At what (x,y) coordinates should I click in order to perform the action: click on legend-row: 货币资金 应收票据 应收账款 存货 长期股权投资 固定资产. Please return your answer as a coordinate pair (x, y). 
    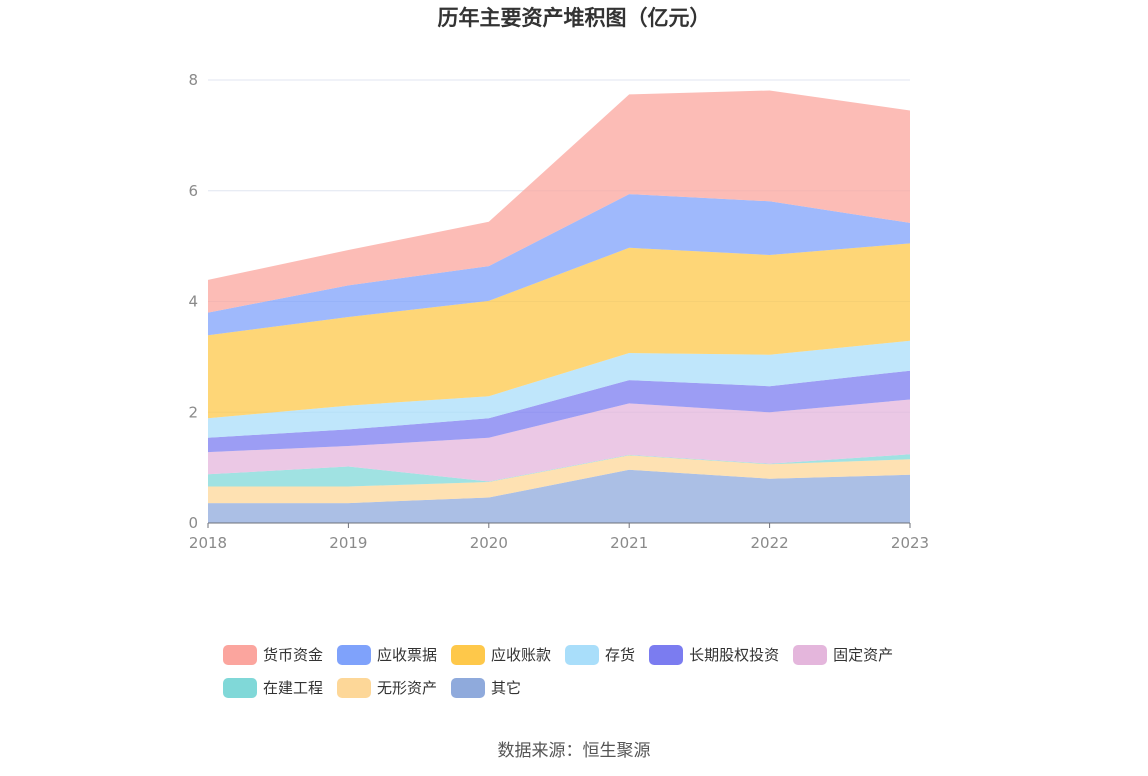
    Looking at the image, I should click on (583, 654).